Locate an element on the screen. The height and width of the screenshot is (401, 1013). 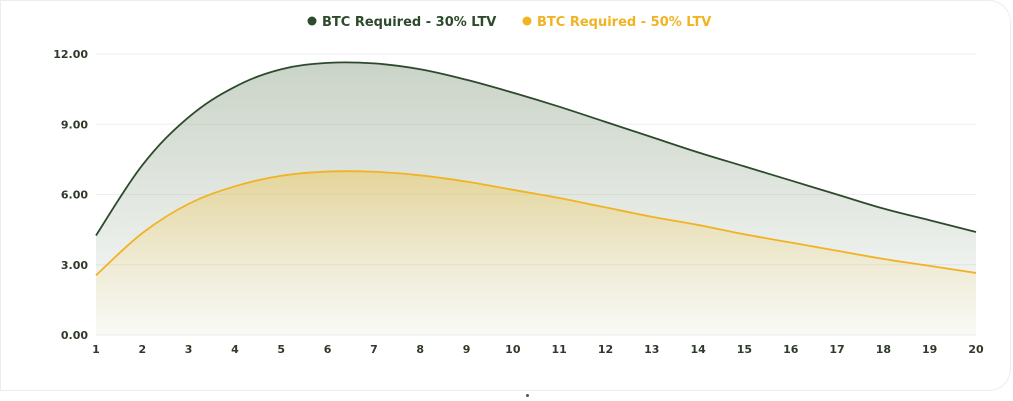
y-tick-label: 9.00 is located at coordinates (74, 124).